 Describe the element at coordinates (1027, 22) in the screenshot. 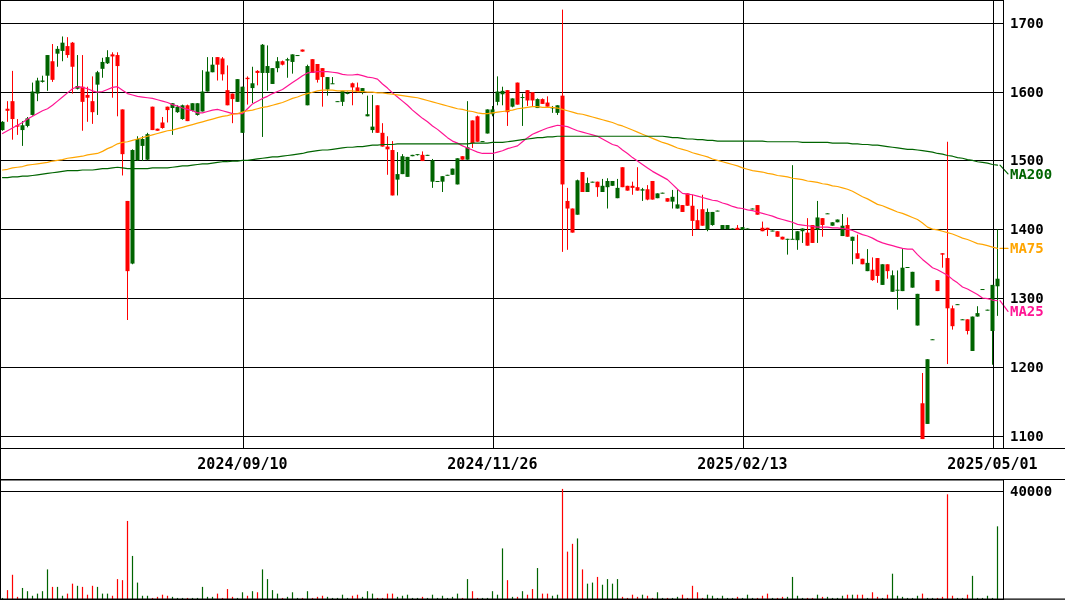

I see `y-tick-label: 1700` at that location.